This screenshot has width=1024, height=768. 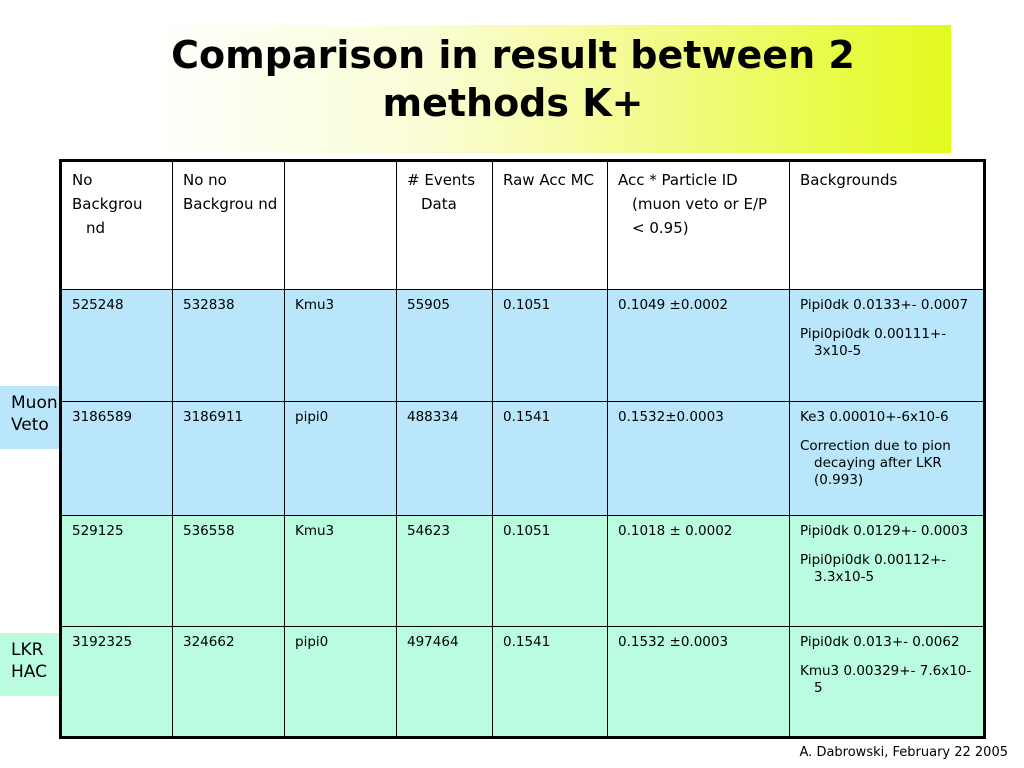 What do you see at coordinates (30, 425) in the screenshot?
I see `side-label-line: Veto` at bounding box center [30, 425].